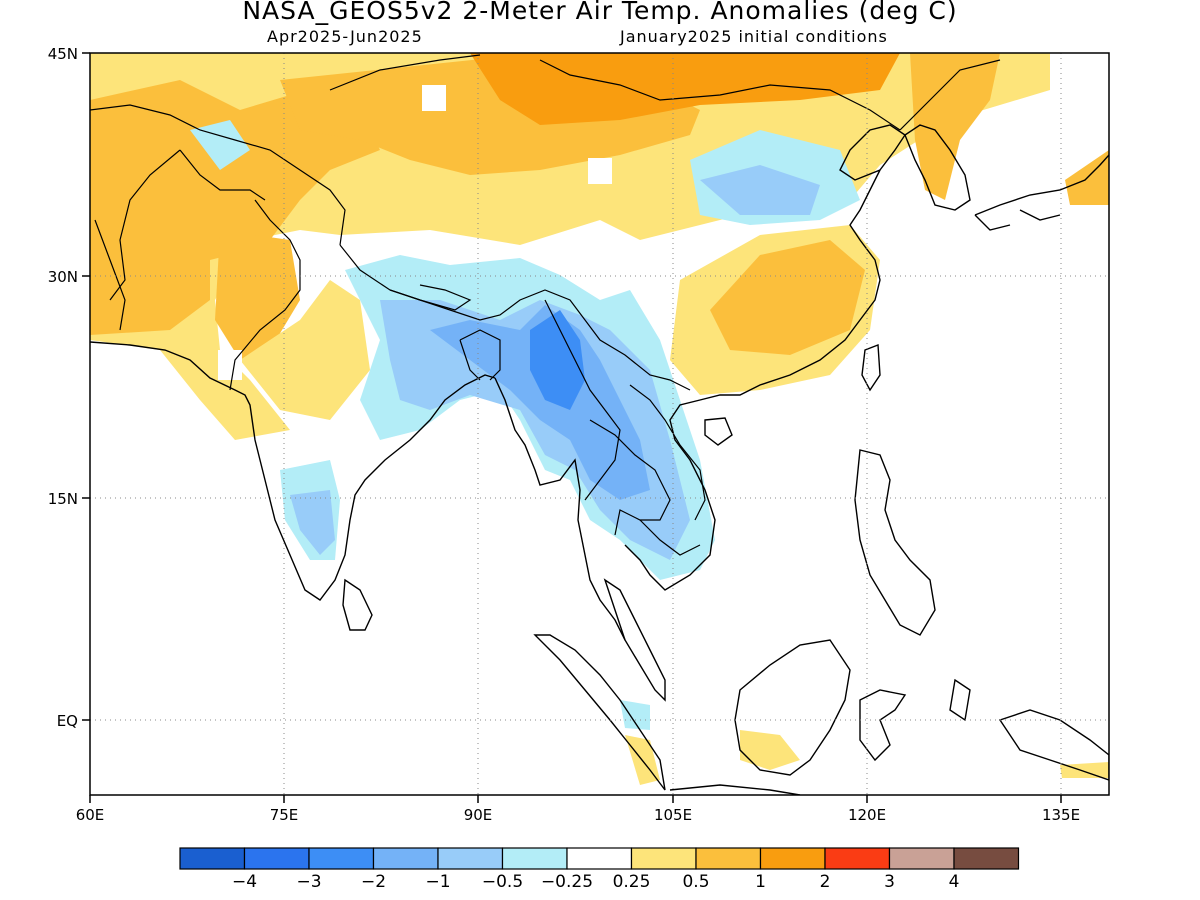 The width and height of the screenshot is (1200, 900). Describe the element at coordinates (1084, 770) in the screenshot. I see `warm-region-new-guinea` at that location.